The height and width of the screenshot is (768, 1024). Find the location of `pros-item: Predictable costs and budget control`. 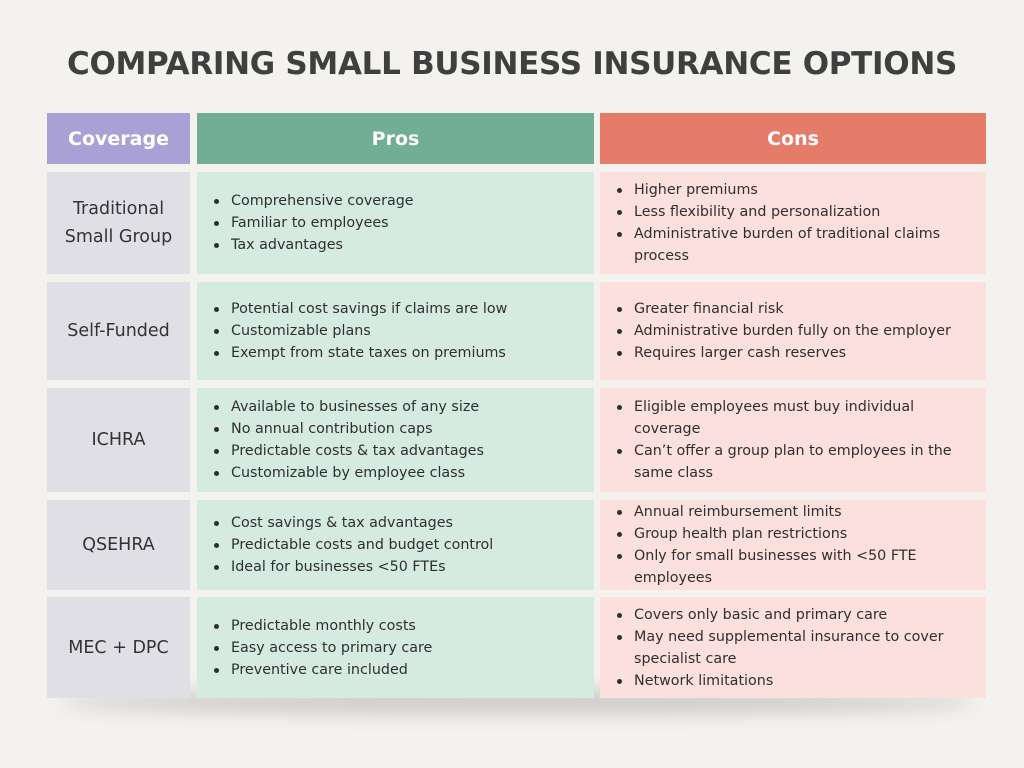

pros-item: Predictable costs and budget control is located at coordinates (400, 545).